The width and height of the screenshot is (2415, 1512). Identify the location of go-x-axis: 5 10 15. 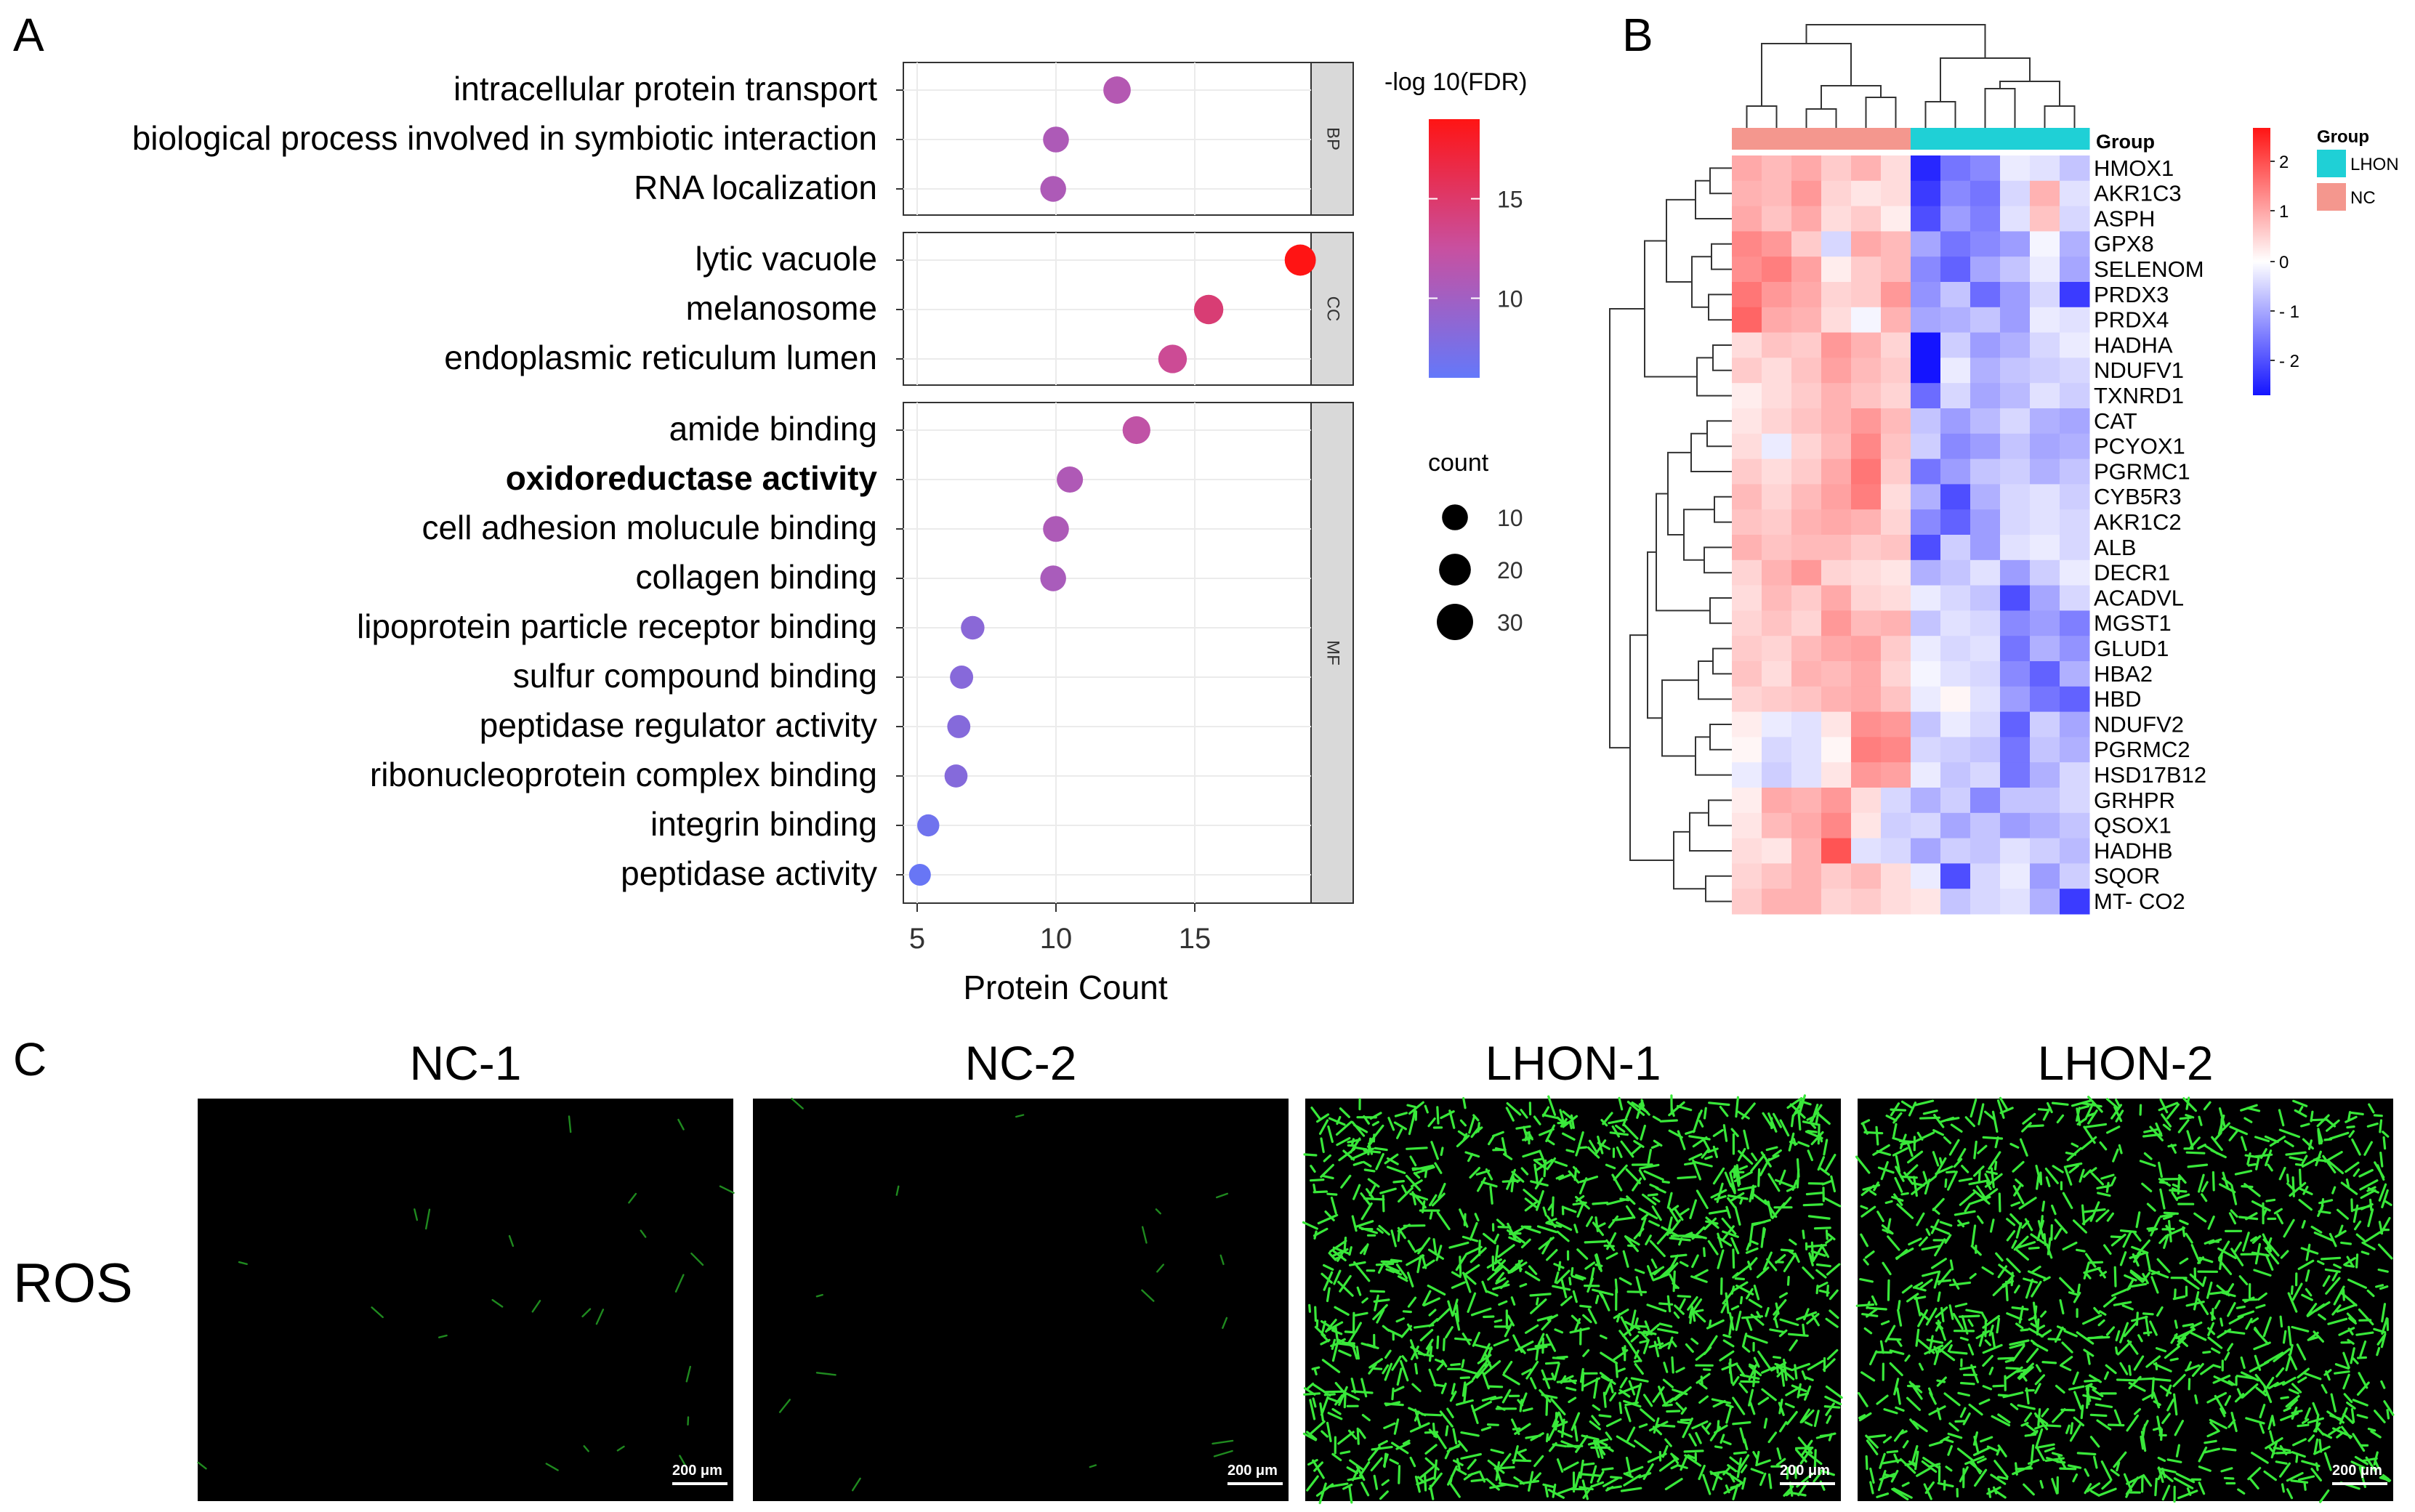
(1060, 929).